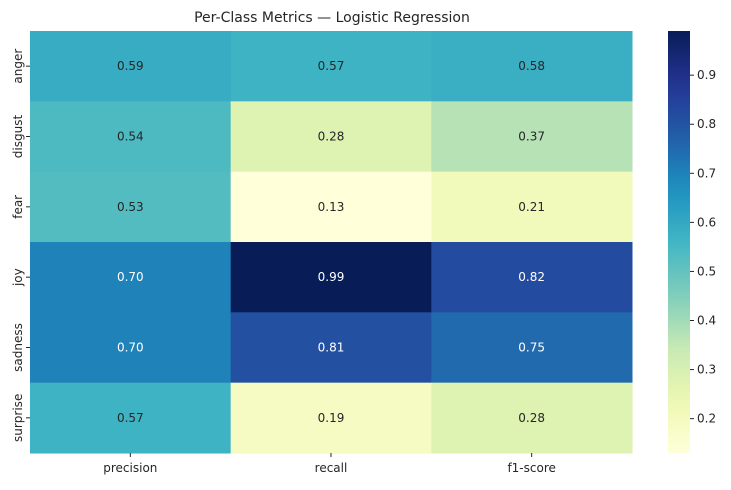  I want to click on x-tick-label: recall, so click(331, 468).